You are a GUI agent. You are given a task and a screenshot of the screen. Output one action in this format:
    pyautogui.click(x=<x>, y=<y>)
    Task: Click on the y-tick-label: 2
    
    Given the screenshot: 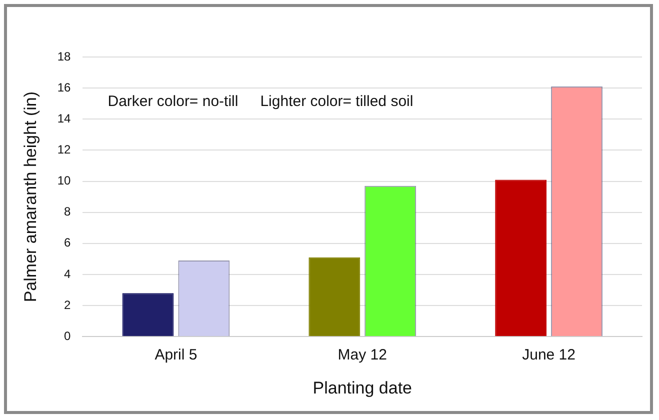 What is the action you would take?
    pyautogui.click(x=68, y=305)
    